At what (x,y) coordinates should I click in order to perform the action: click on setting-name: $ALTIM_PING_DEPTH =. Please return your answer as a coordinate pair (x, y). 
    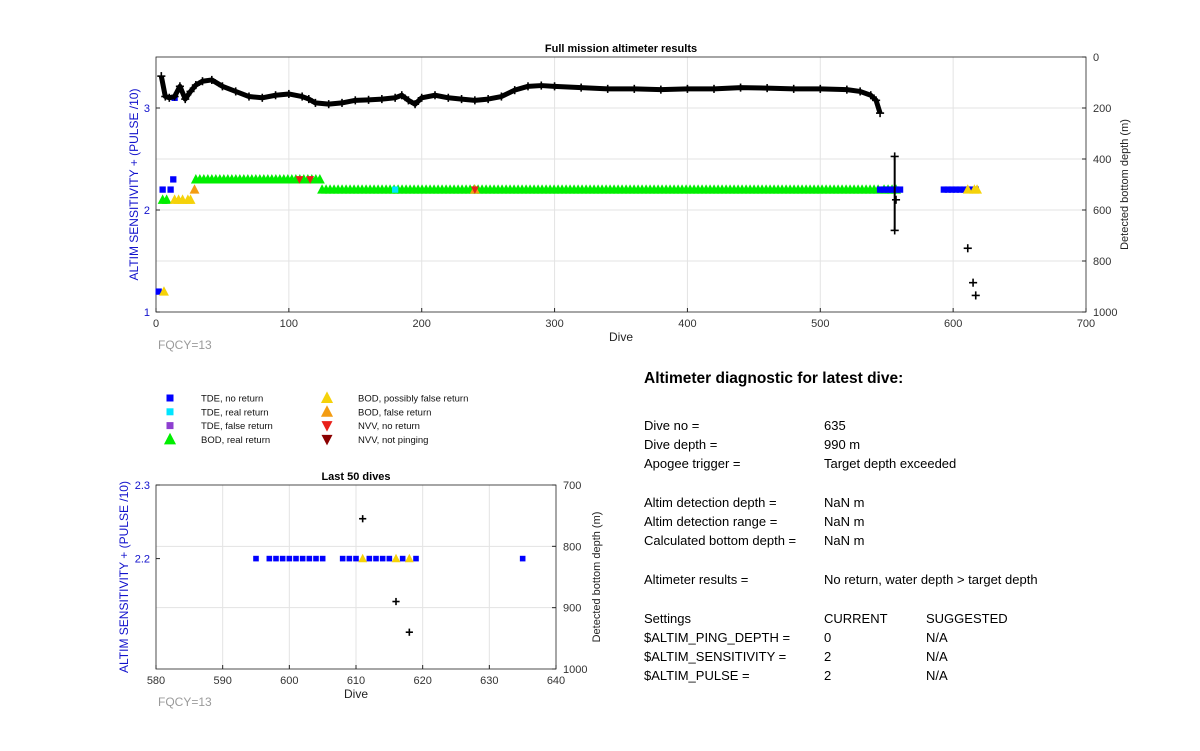
    Looking at the image, I should click on (717, 637).